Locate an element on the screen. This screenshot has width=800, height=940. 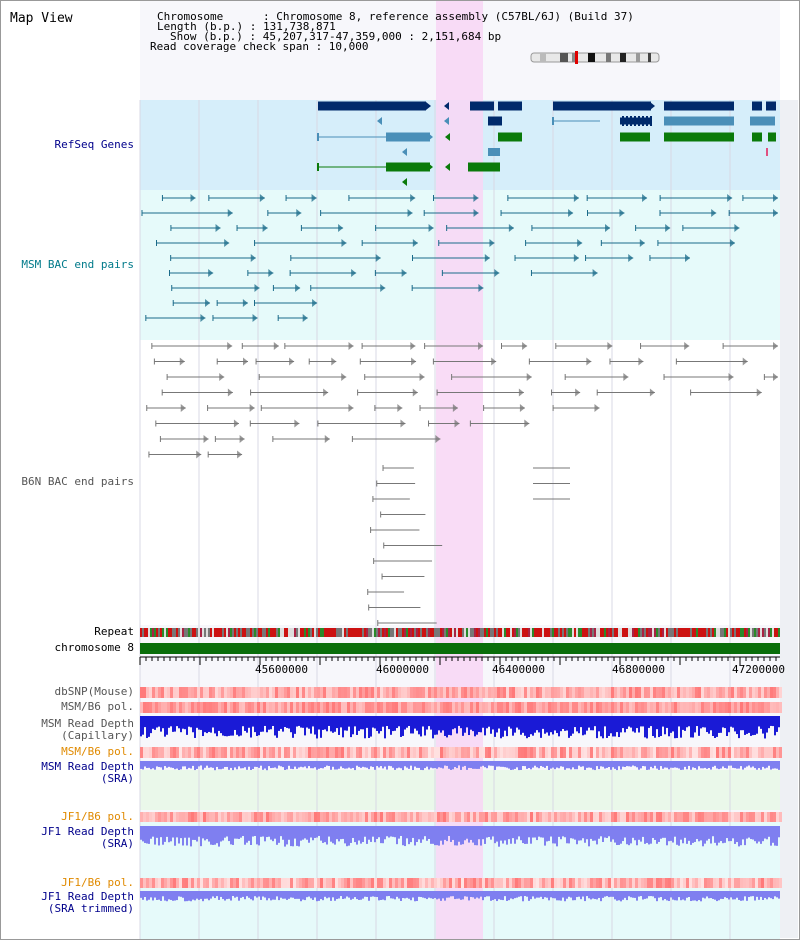
track-label-msm-b6-pol-sra: MSM/B6 pol. is located at coordinates (97, 751).